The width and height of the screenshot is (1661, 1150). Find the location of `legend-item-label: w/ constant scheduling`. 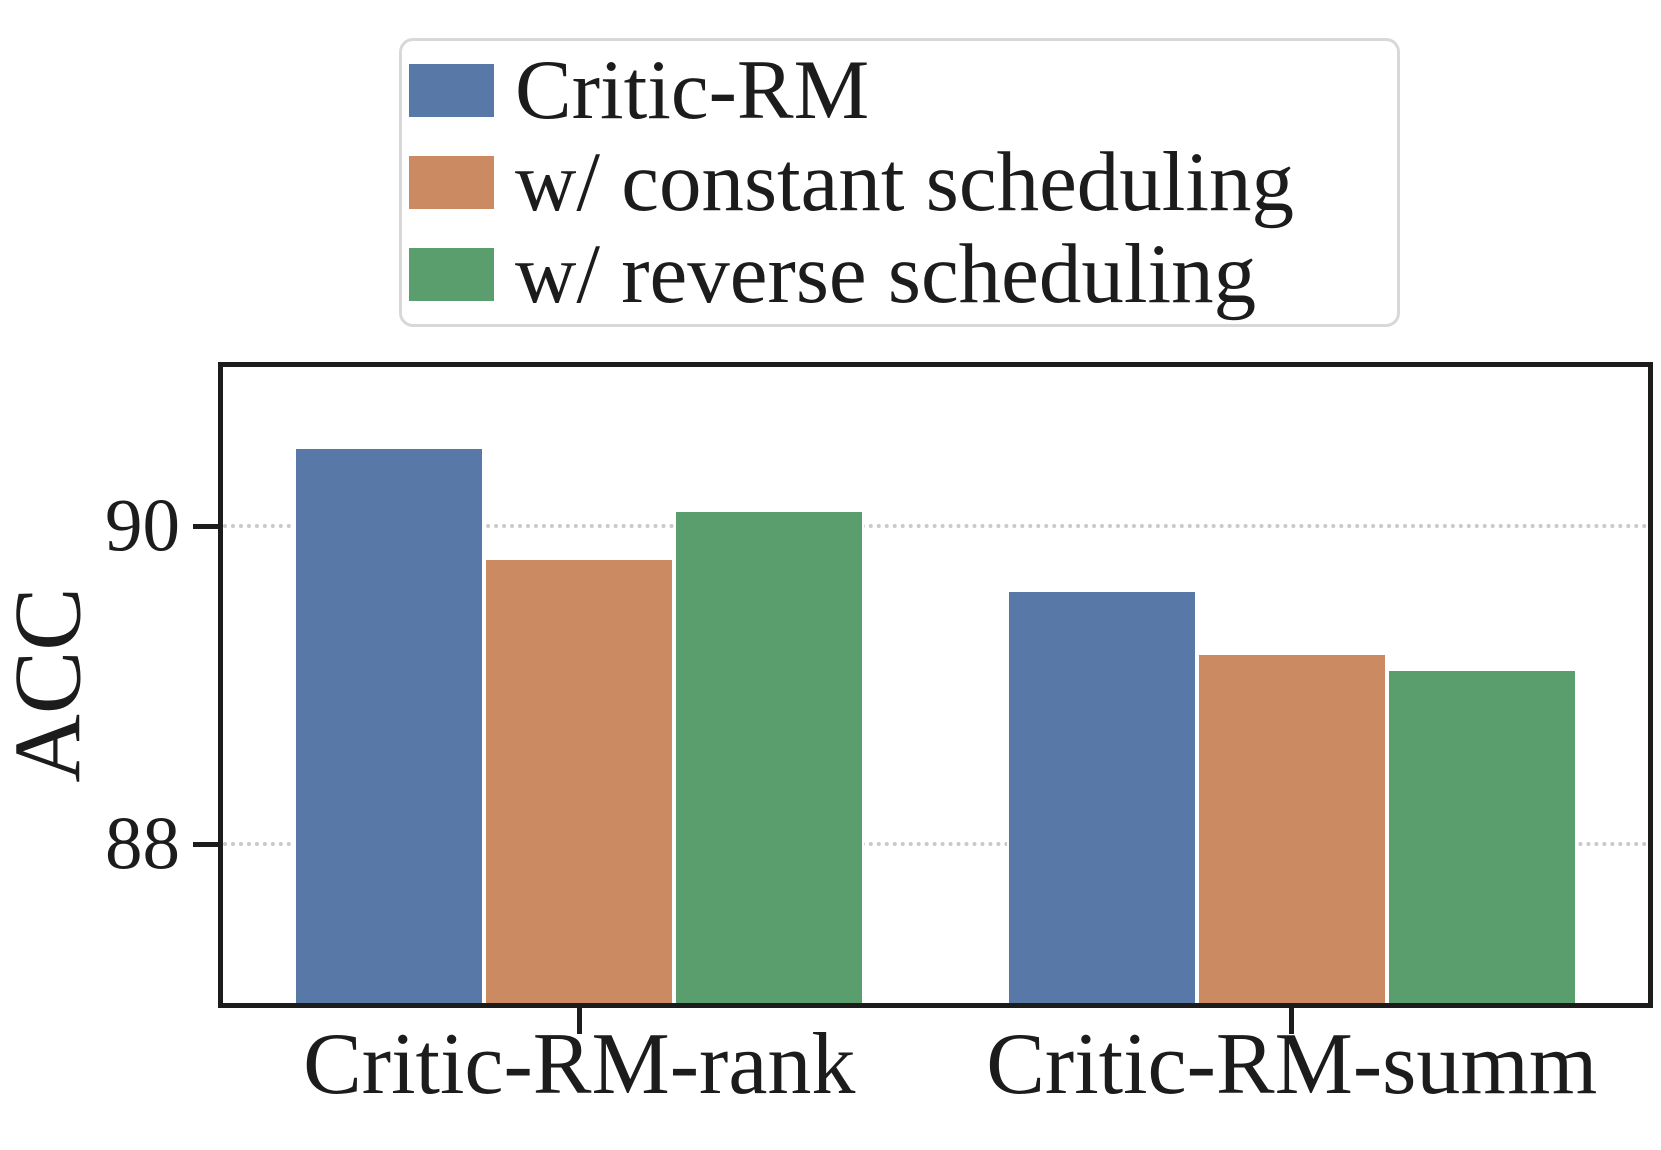

legend-item-label: w/ constant scheduling is located at coordinates (905, 182).